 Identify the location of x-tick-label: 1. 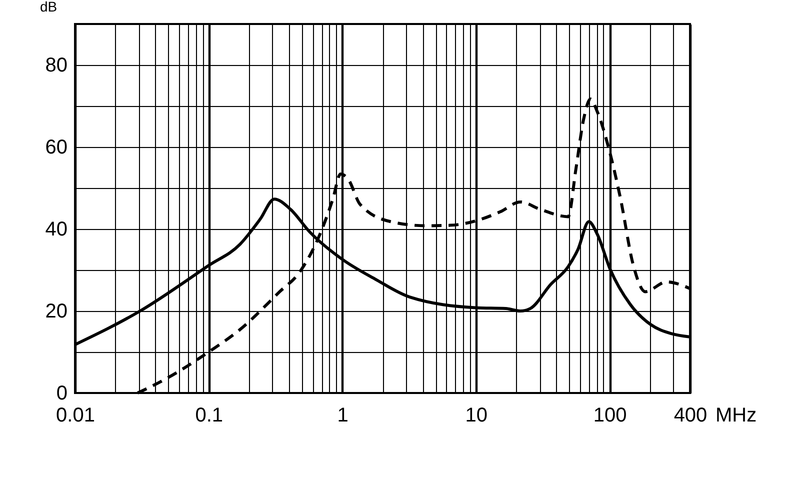
(342, 415).